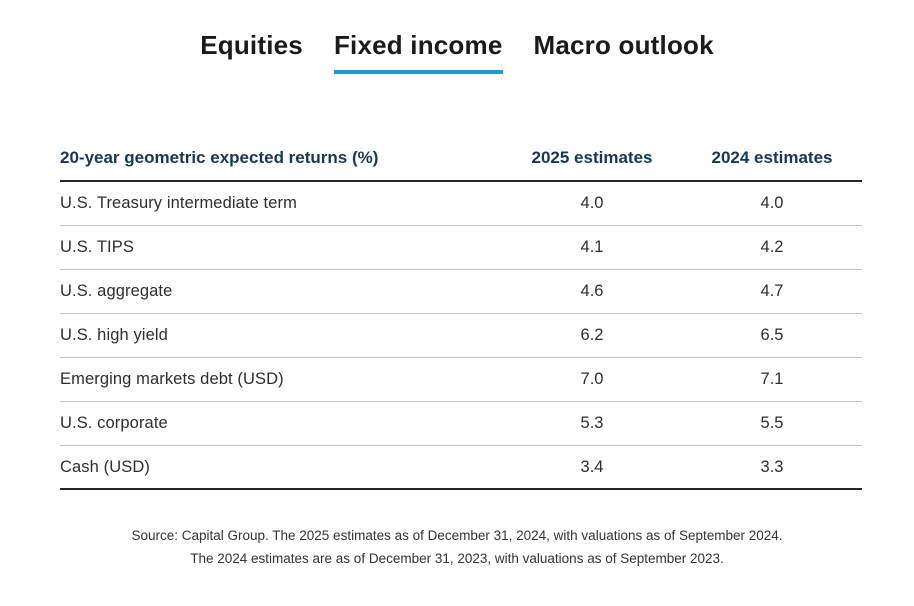 This screenshot has width=914, height=606. I want to click on table-header-2024: 2024 estimates, so click(772, 157).